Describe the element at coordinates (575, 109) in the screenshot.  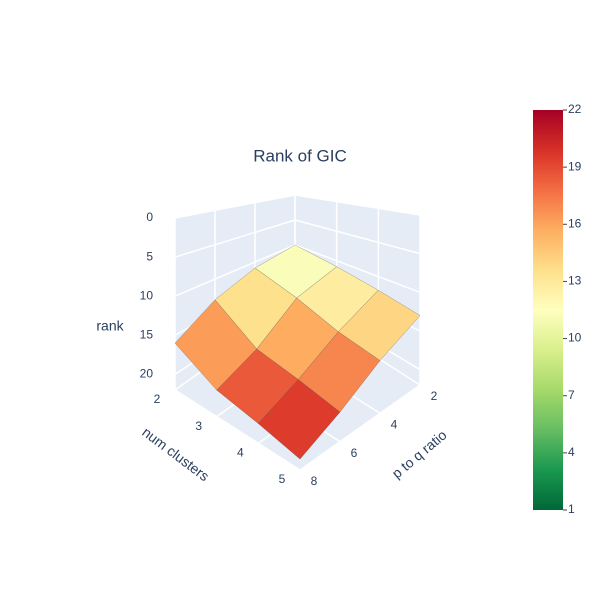
I see `colorbar-tick-label: 22` at that location.